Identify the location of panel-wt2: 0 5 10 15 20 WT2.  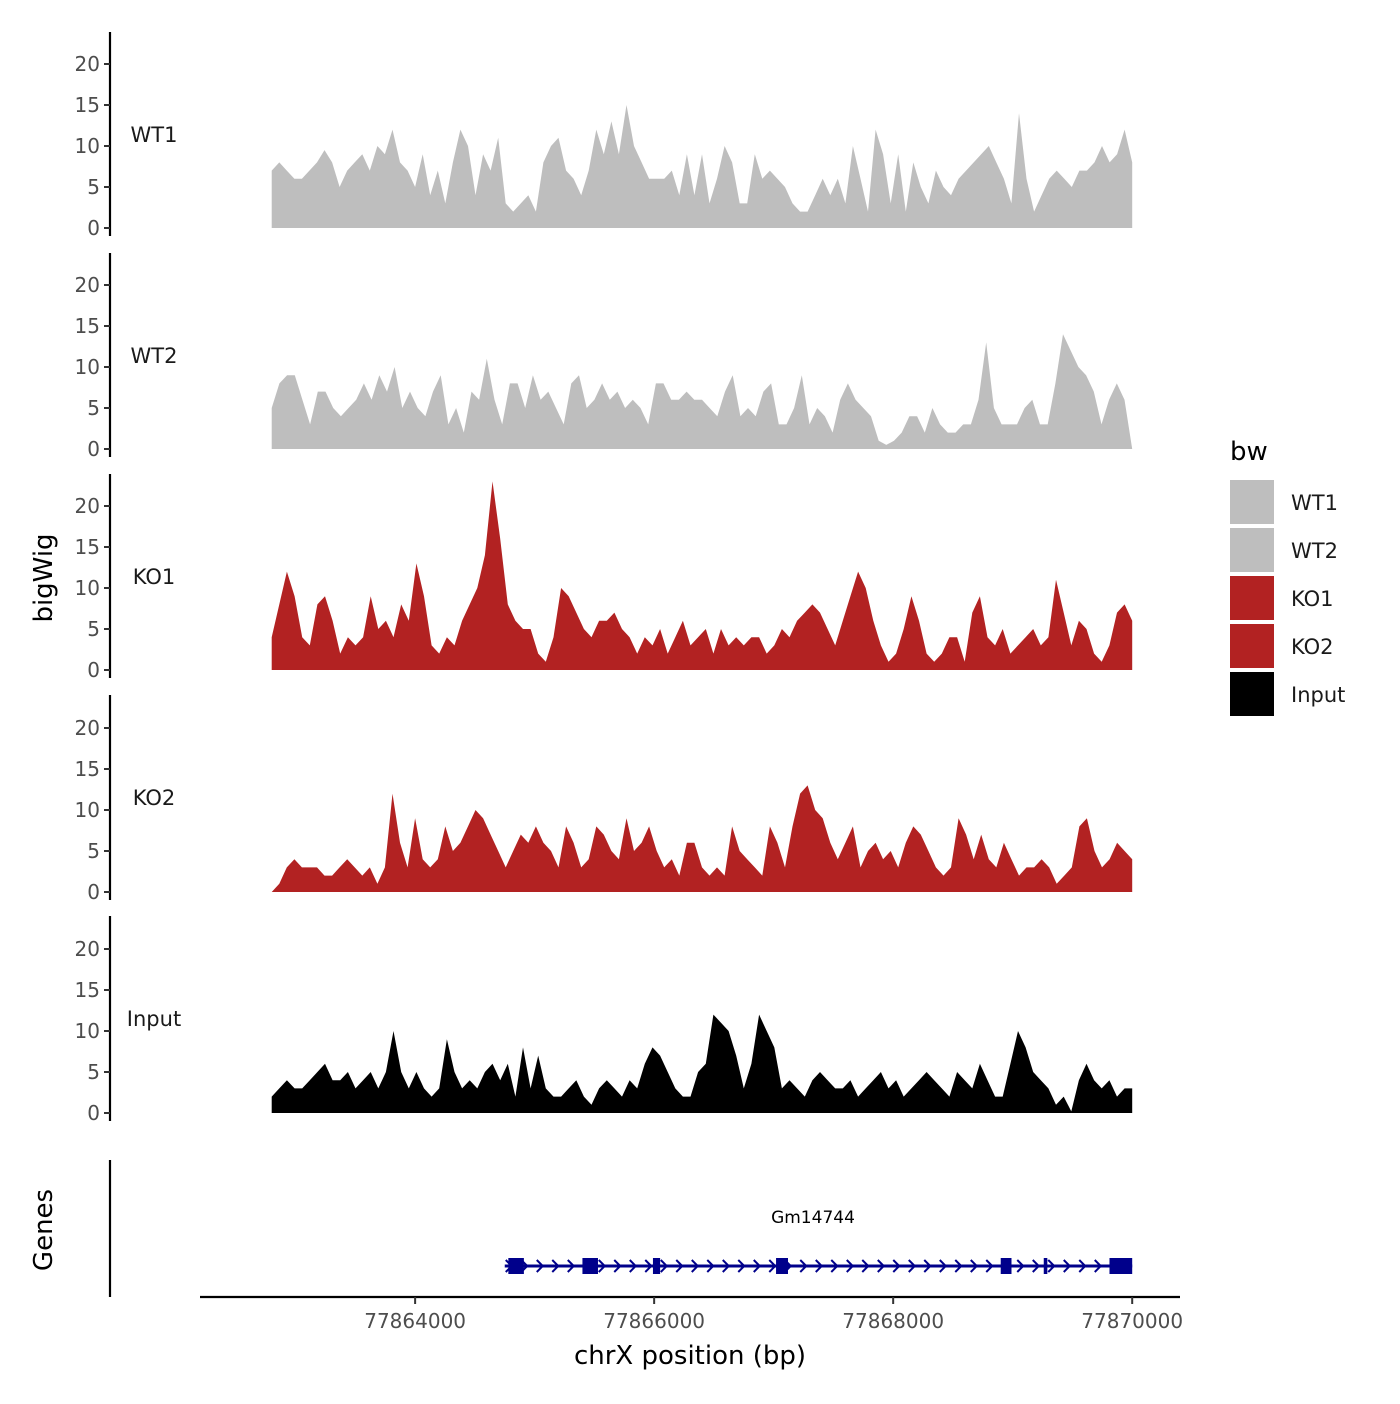
(604, 357).